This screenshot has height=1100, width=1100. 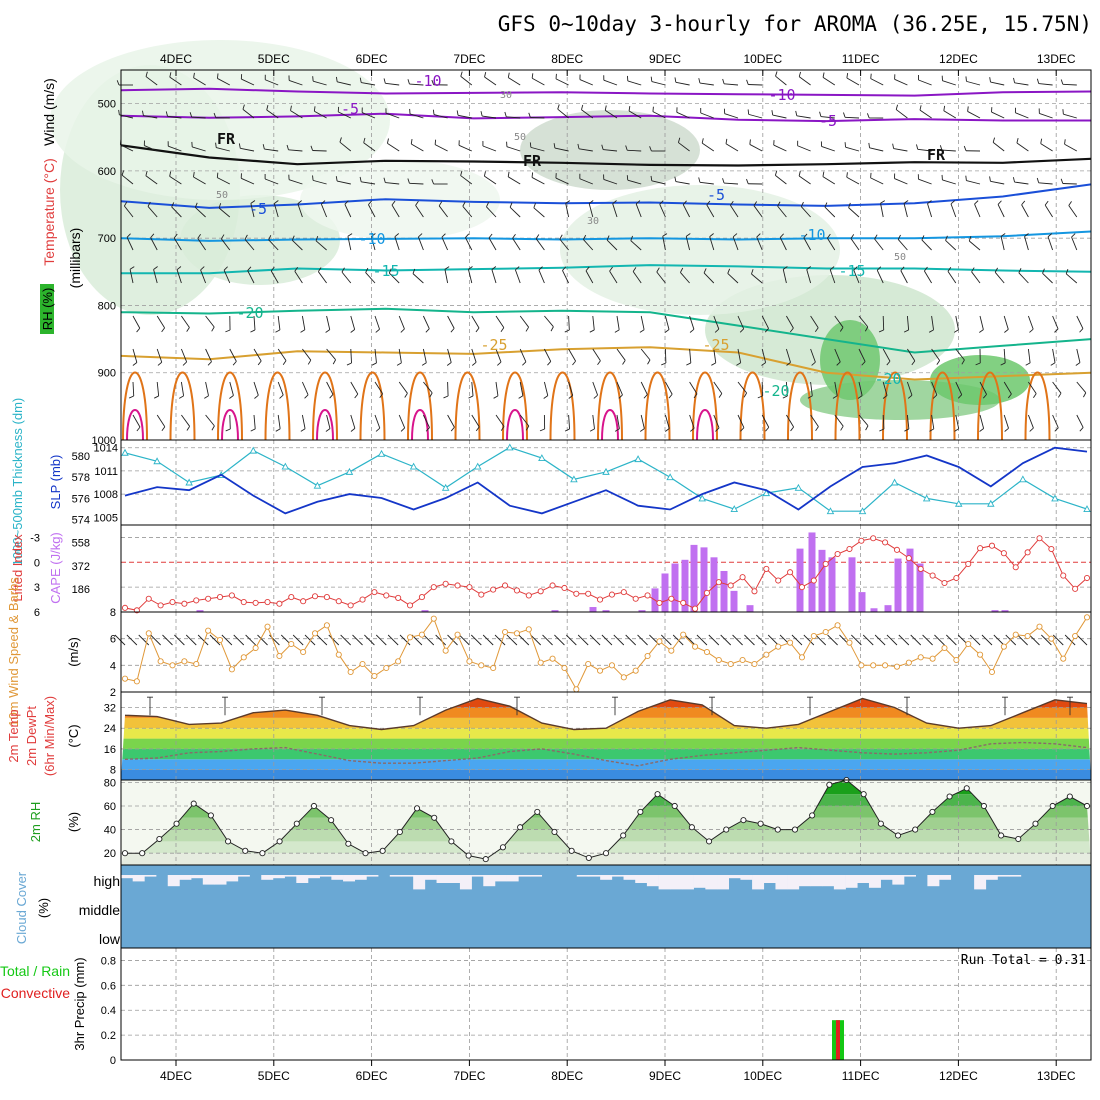 I want to click on li-frame, so click(x=606, y=568).